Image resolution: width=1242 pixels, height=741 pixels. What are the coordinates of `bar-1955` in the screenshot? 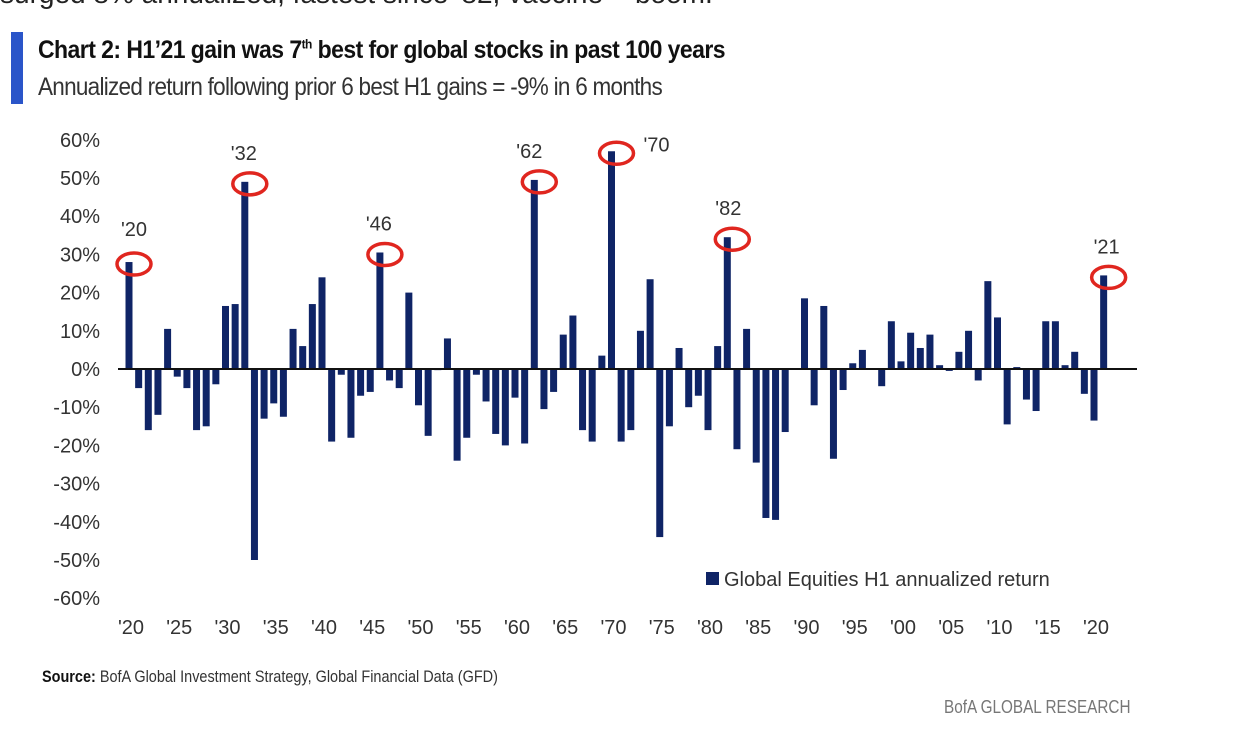 It's located at (467, 403).